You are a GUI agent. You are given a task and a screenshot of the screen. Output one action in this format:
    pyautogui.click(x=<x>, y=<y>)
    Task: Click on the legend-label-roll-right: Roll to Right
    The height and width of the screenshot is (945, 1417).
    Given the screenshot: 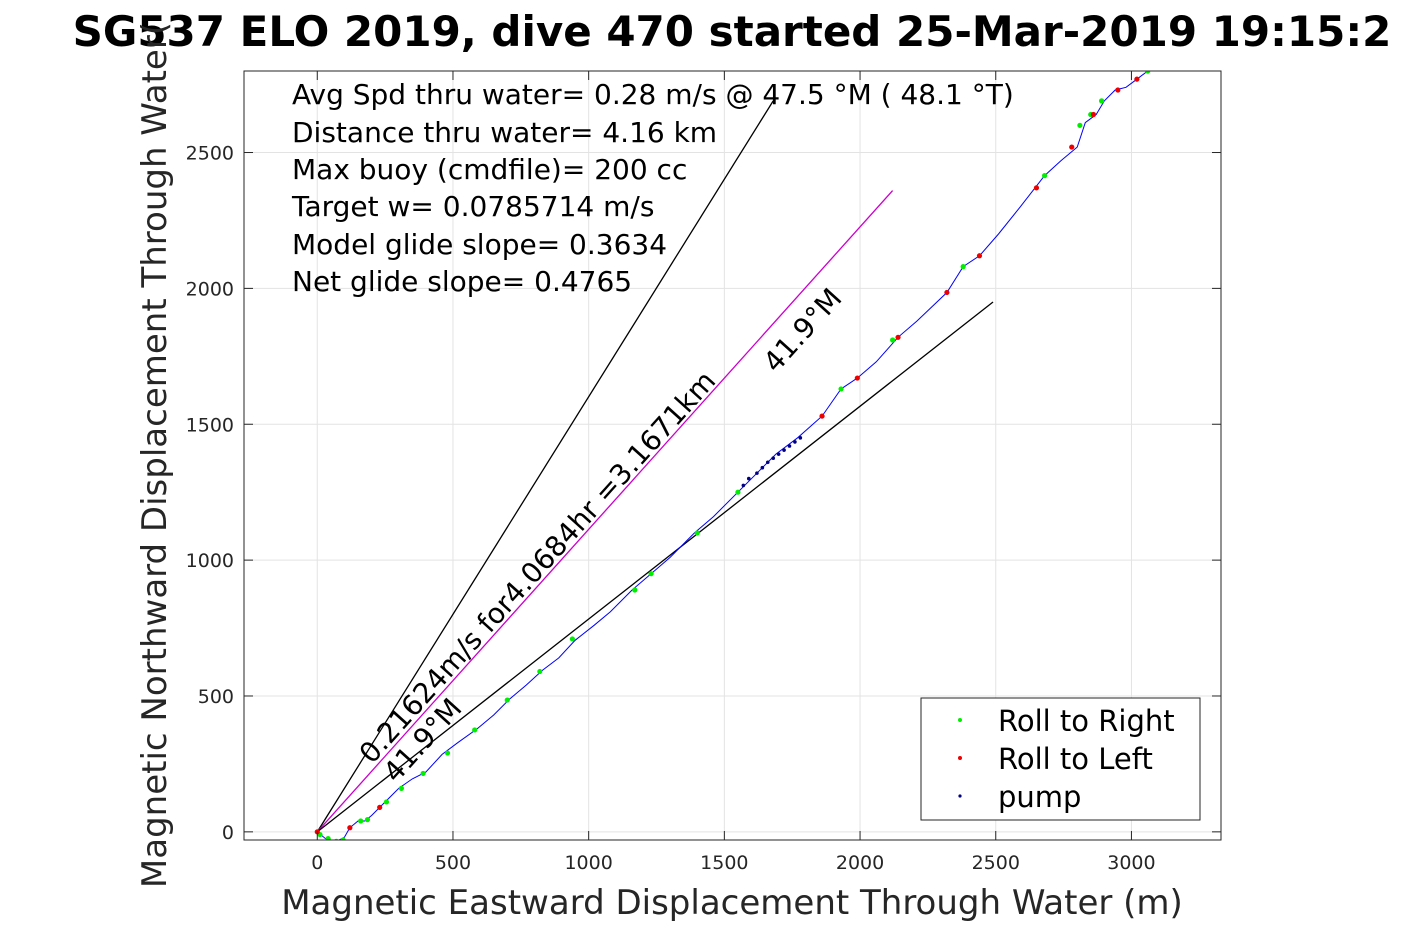 What is the action you would take?
    pyautogui.click(x=1086, y=721)
    